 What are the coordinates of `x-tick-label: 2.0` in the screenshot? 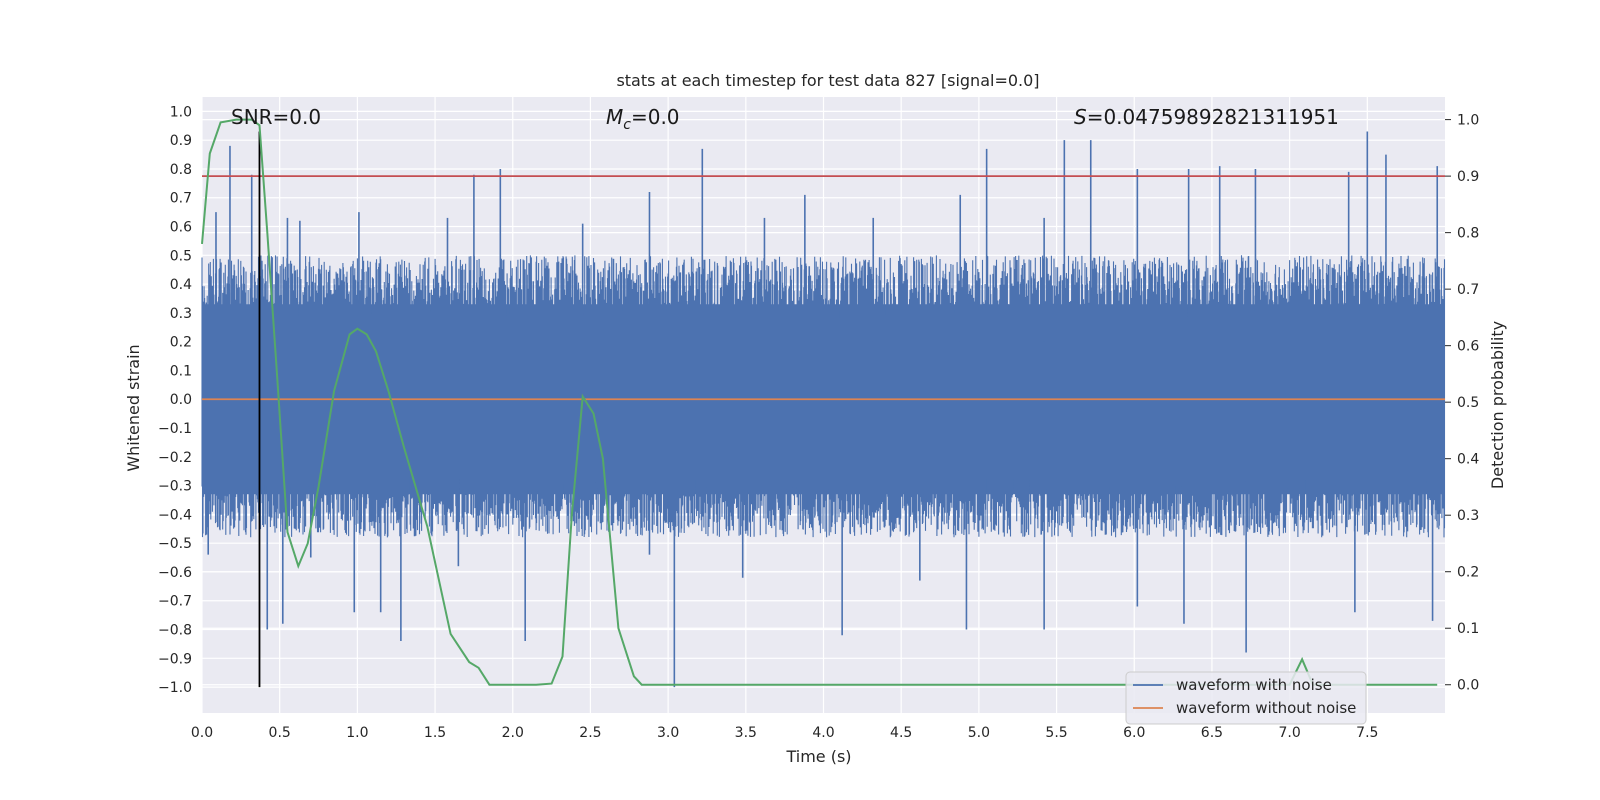 It's located at (513, 733).